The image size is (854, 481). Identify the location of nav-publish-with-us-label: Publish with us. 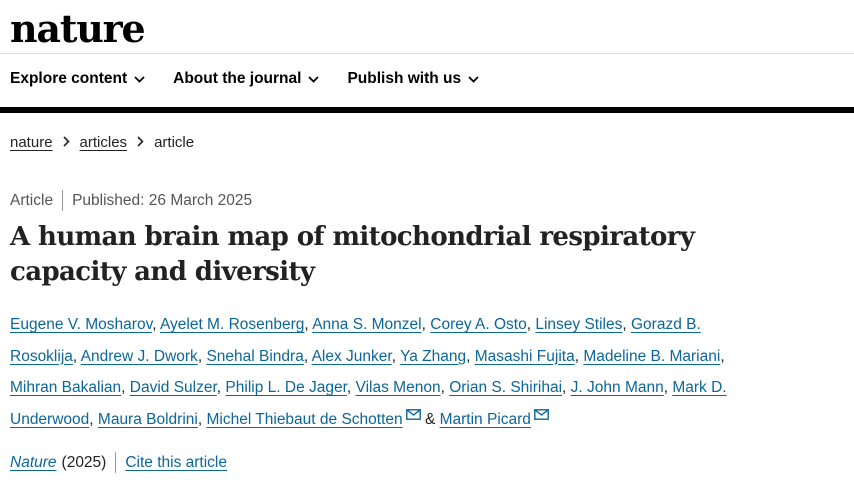
(404, 78).